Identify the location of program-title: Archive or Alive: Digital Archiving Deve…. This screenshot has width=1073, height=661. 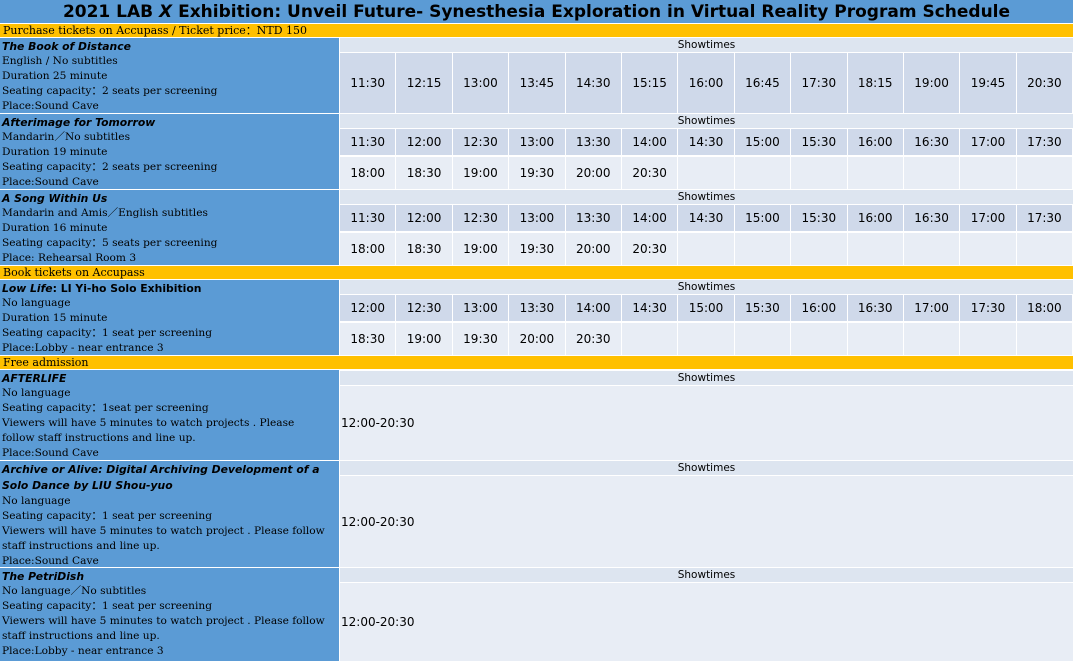
(161, 477).